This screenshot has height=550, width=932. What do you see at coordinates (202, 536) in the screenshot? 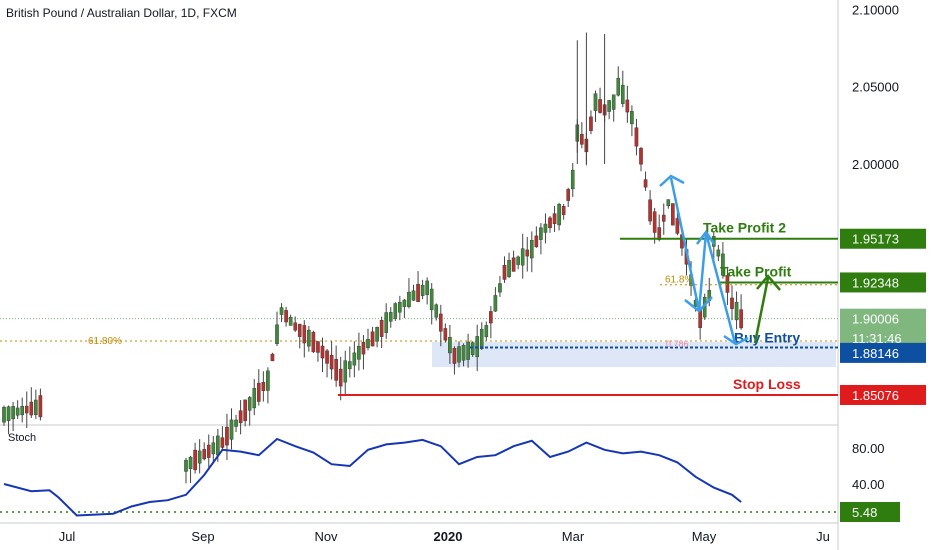
I see `time-tick-label: Sep` at bounding box center [202, 536].